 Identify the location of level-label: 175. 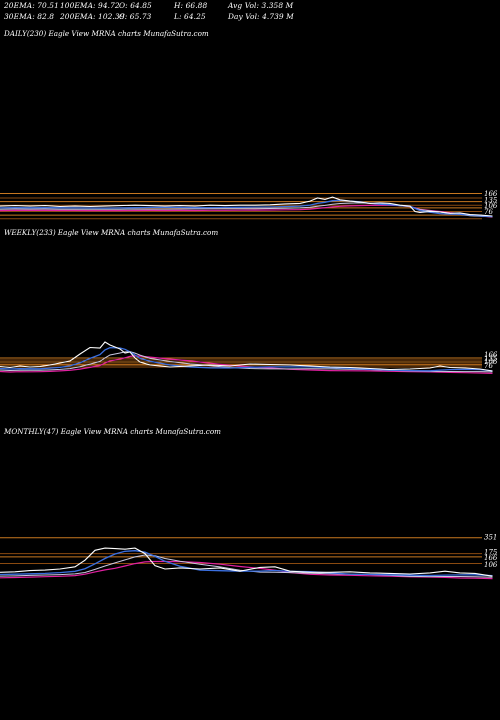
(491, 553).